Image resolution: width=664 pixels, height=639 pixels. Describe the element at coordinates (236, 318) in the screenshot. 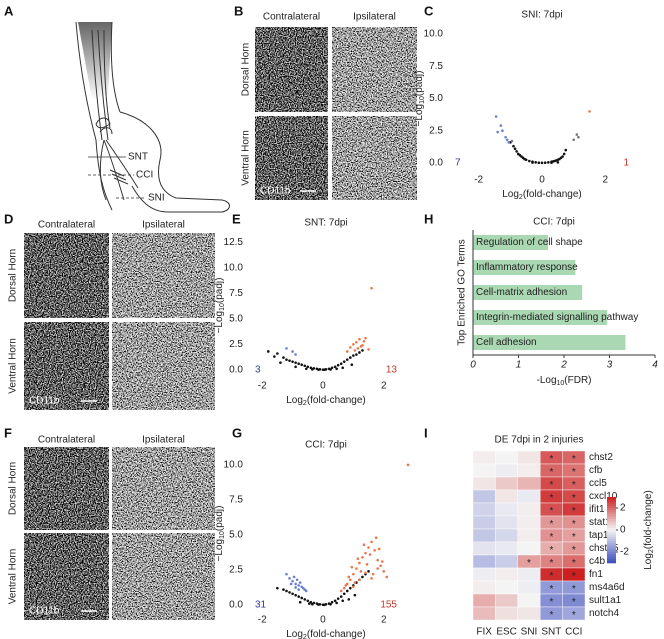

I see `y-tick-label: 5.0` at that location.